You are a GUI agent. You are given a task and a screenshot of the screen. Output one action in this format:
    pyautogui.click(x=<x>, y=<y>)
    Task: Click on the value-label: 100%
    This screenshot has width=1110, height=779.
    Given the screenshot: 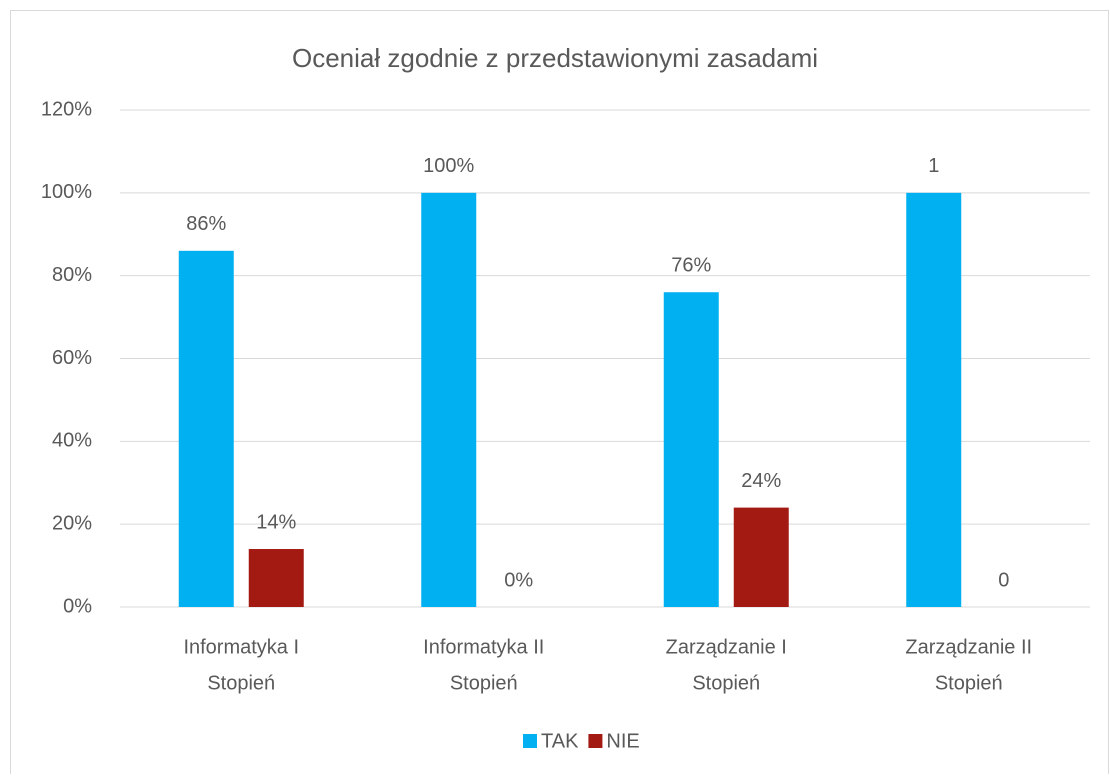 What is the action you would take?
    pyautogui.click(x=448, y=166)
    